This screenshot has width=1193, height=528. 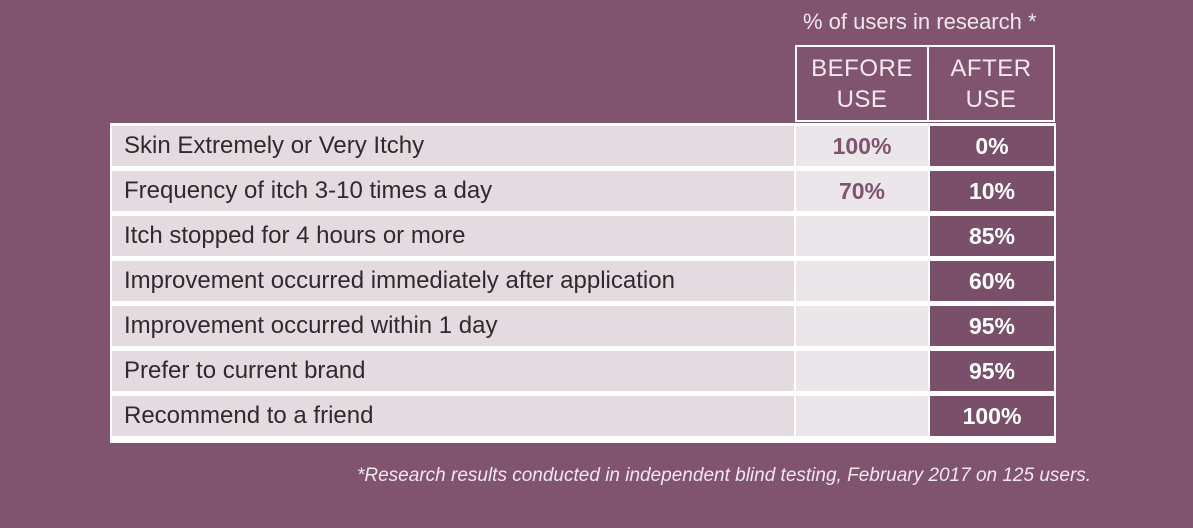 What do you see at coordinates (992, 191) in the screenshot?
I see `row-after-value: 10%` at bounding box center [992, 191].